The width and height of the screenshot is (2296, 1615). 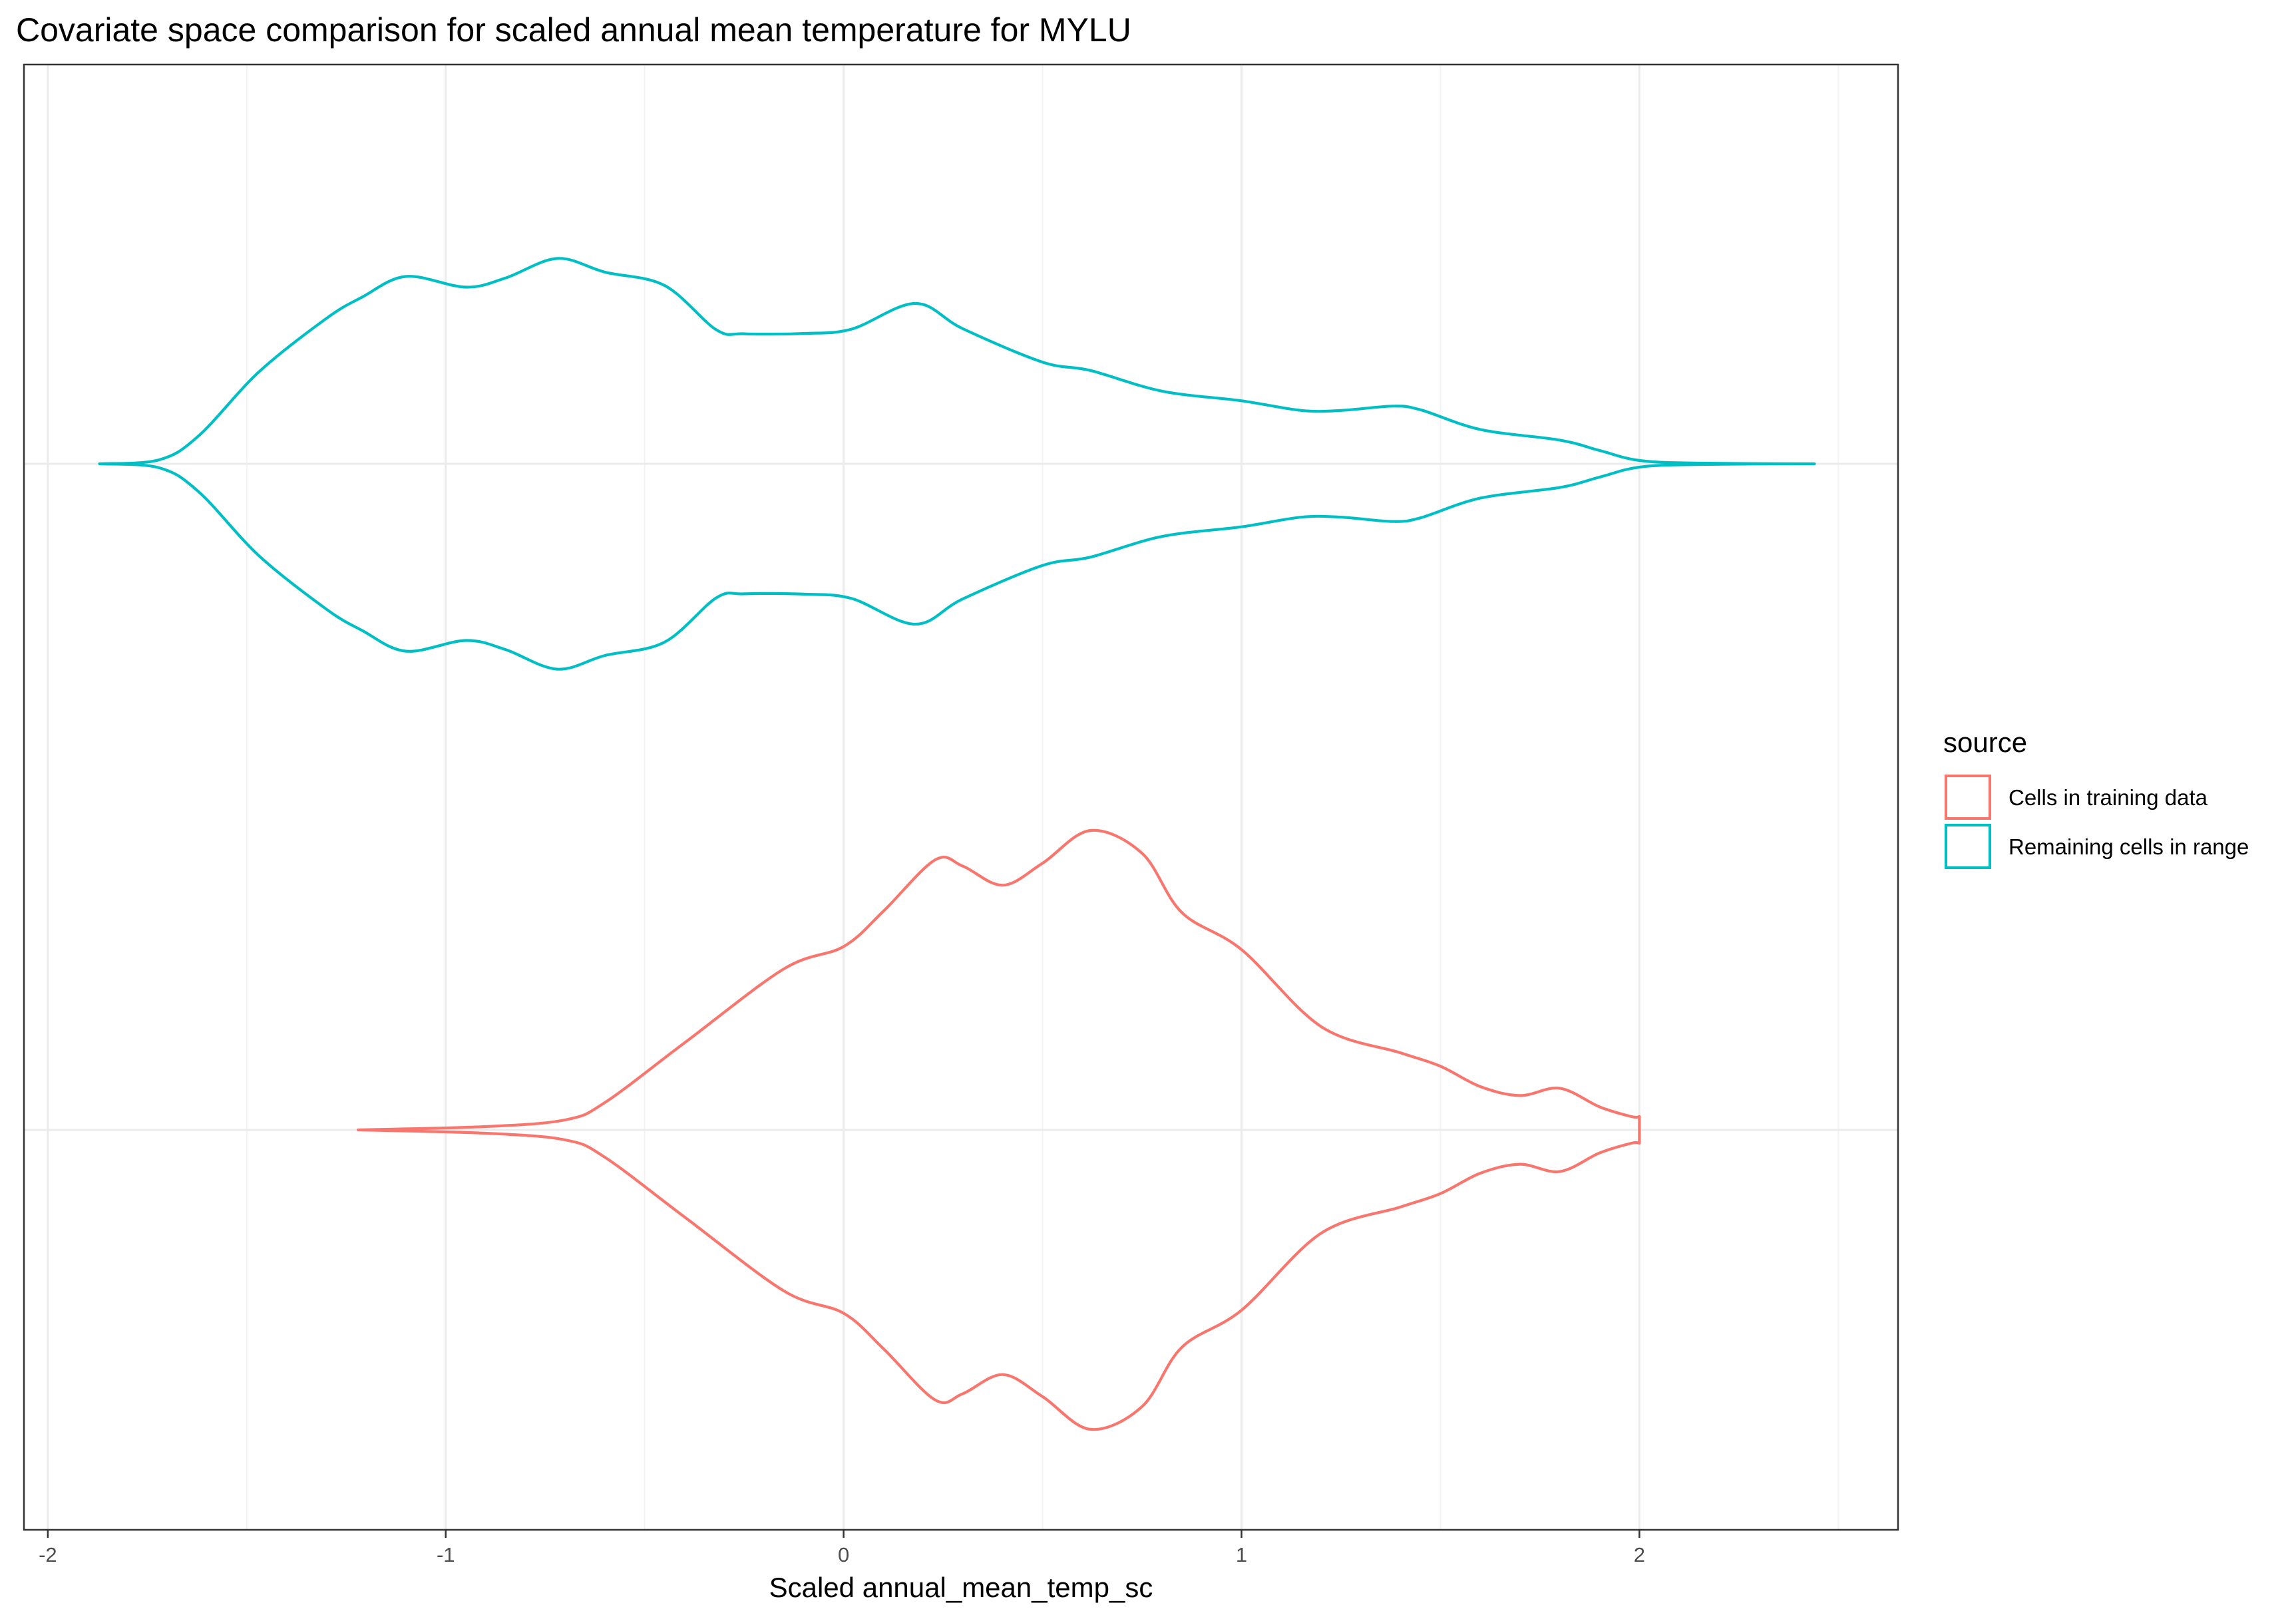 I want to click on x-tick-label: -1, so click(x=446, y=1554).